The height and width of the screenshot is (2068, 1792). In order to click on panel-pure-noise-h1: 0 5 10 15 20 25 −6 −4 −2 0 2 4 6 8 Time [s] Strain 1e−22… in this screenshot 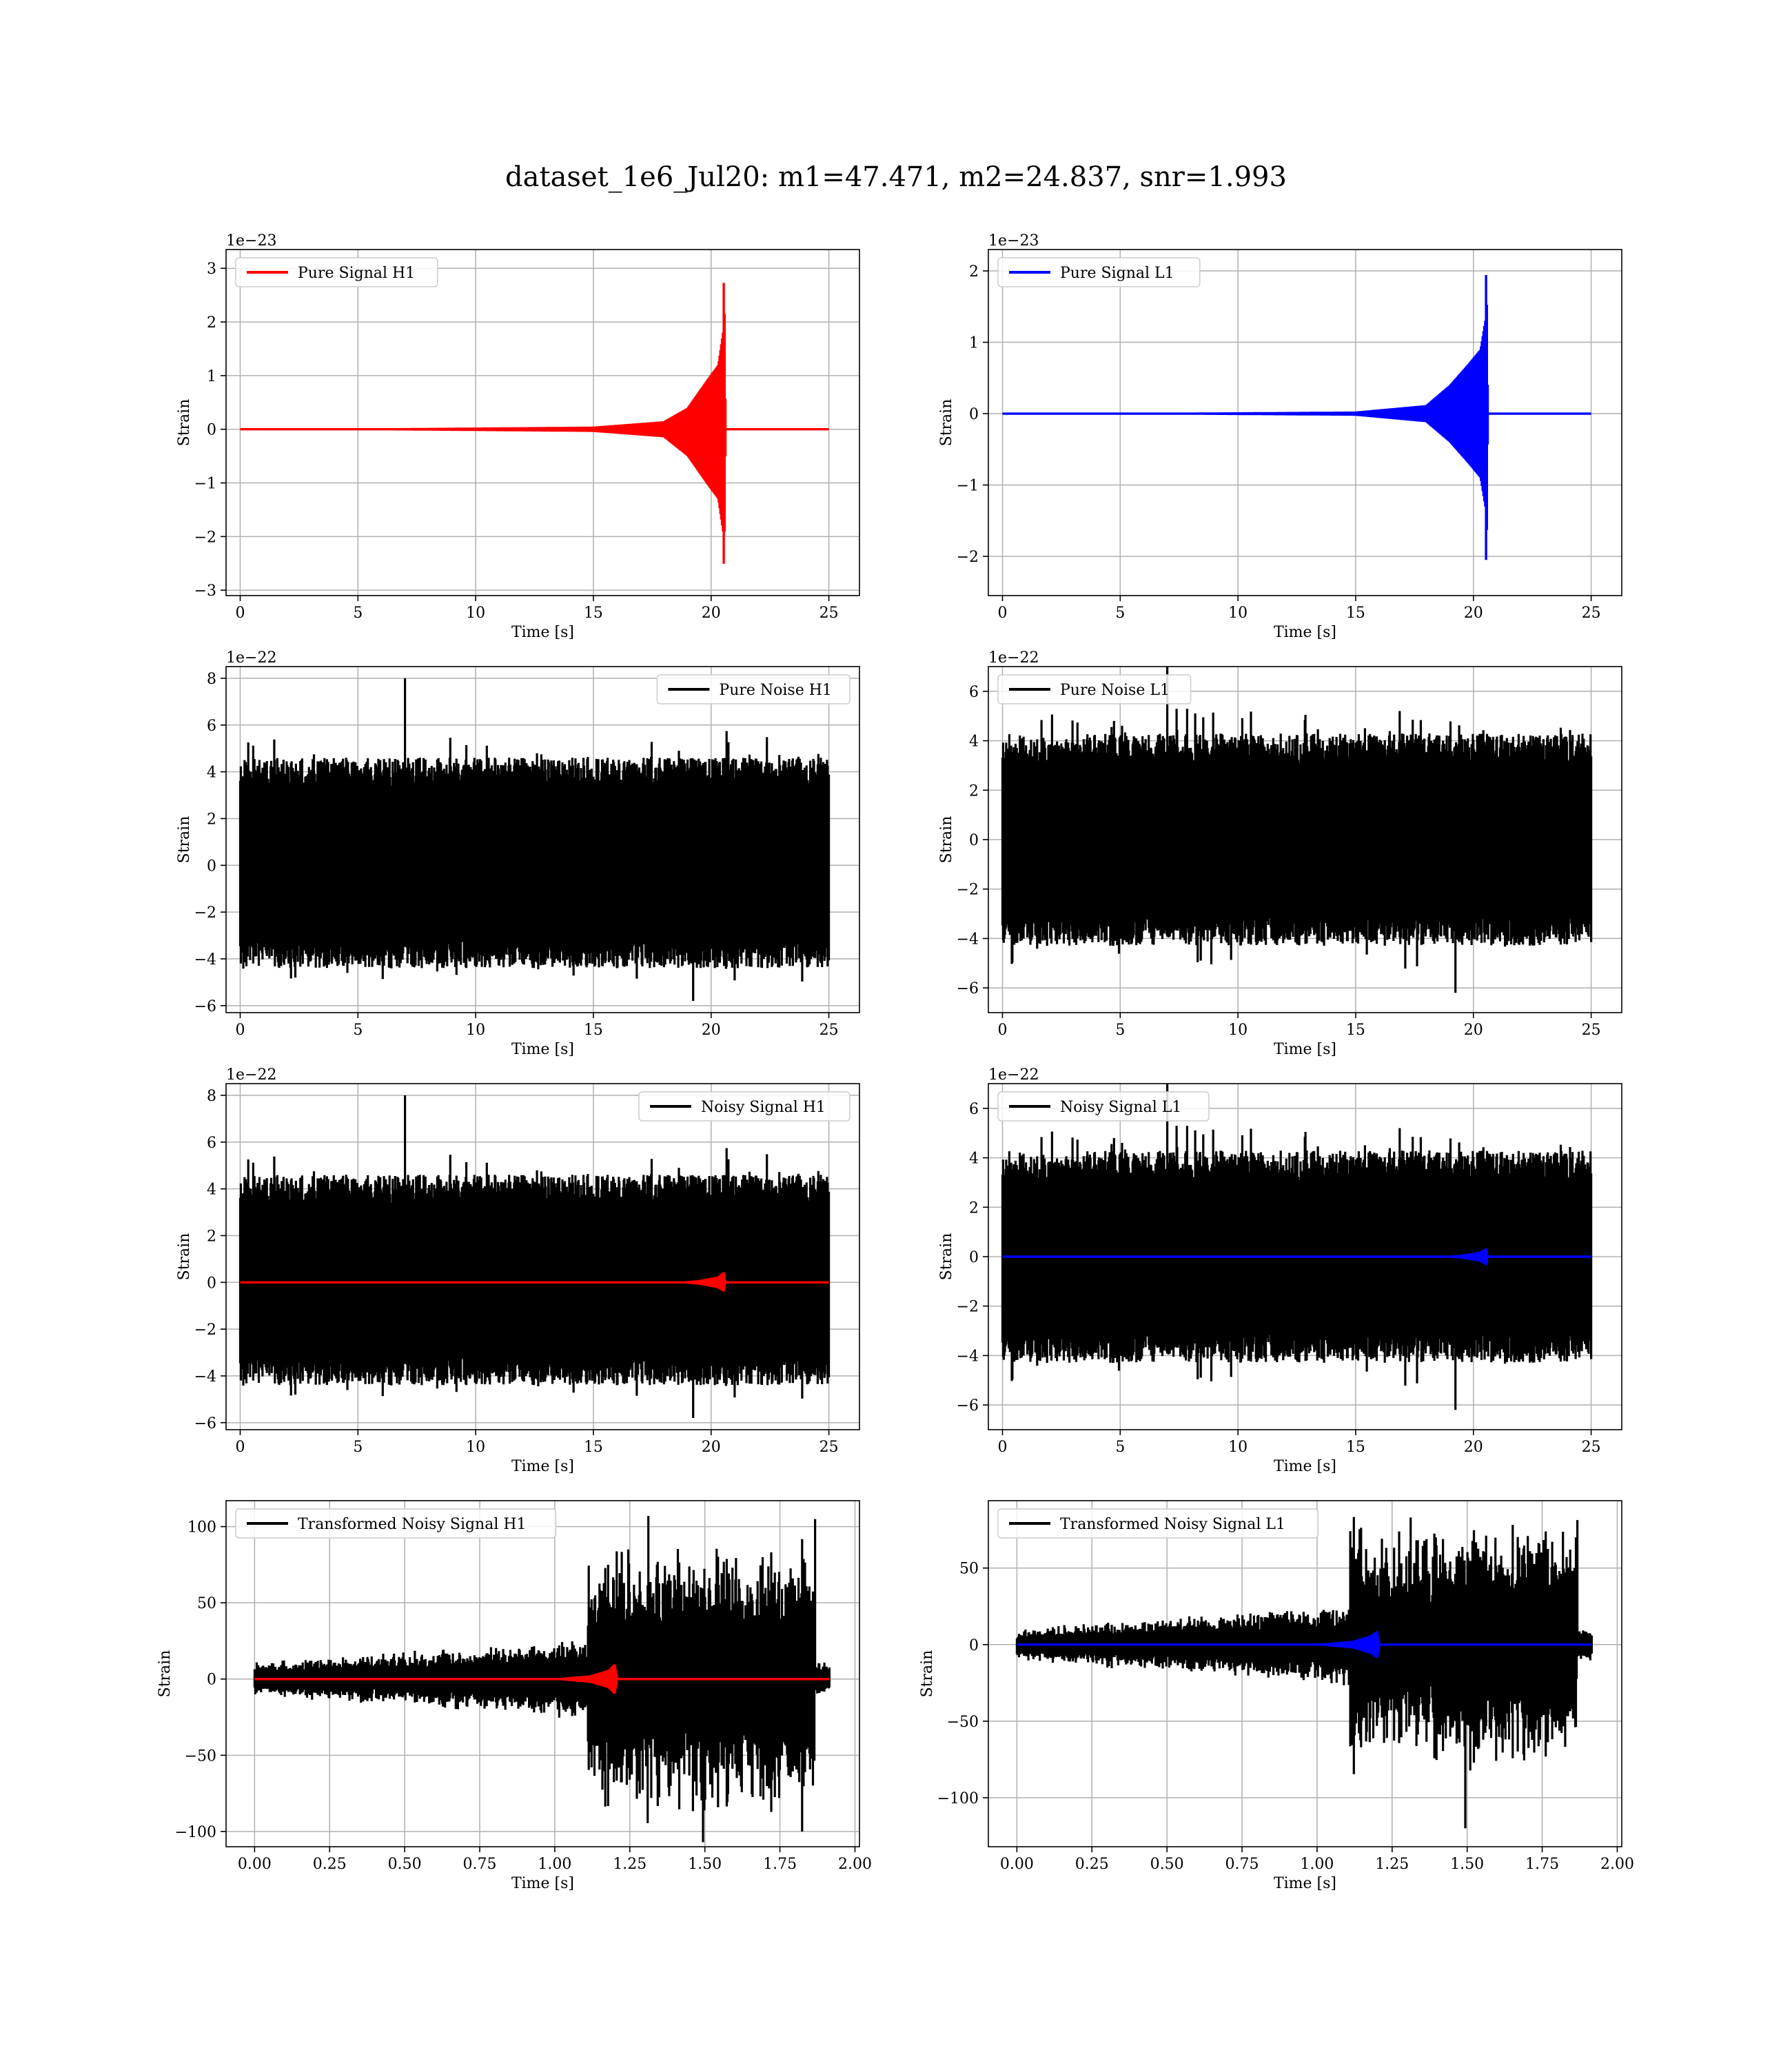, I will do `click(518, 853)`.